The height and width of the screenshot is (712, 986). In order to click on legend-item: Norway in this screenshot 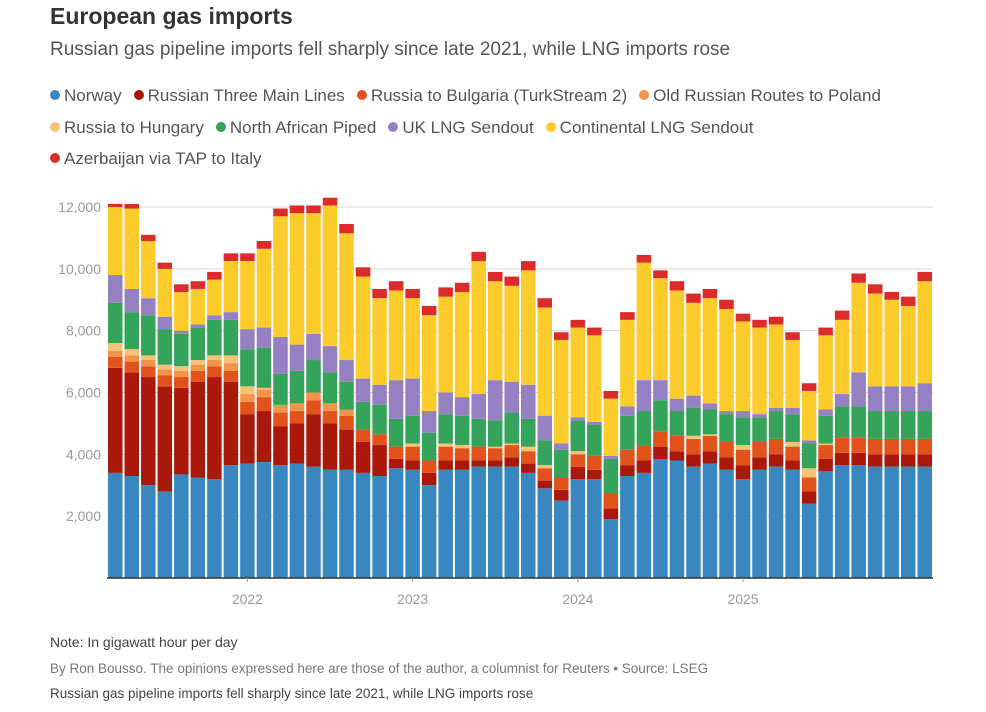, I will do `click(86, 96)`.